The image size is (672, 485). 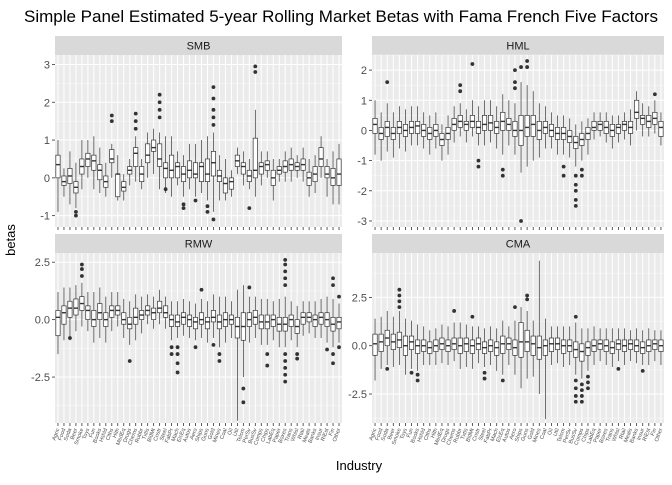 What do you see at coordinates (387, 129) in the screenshot?
I see `box-soda` at bounding box center [387, 129].